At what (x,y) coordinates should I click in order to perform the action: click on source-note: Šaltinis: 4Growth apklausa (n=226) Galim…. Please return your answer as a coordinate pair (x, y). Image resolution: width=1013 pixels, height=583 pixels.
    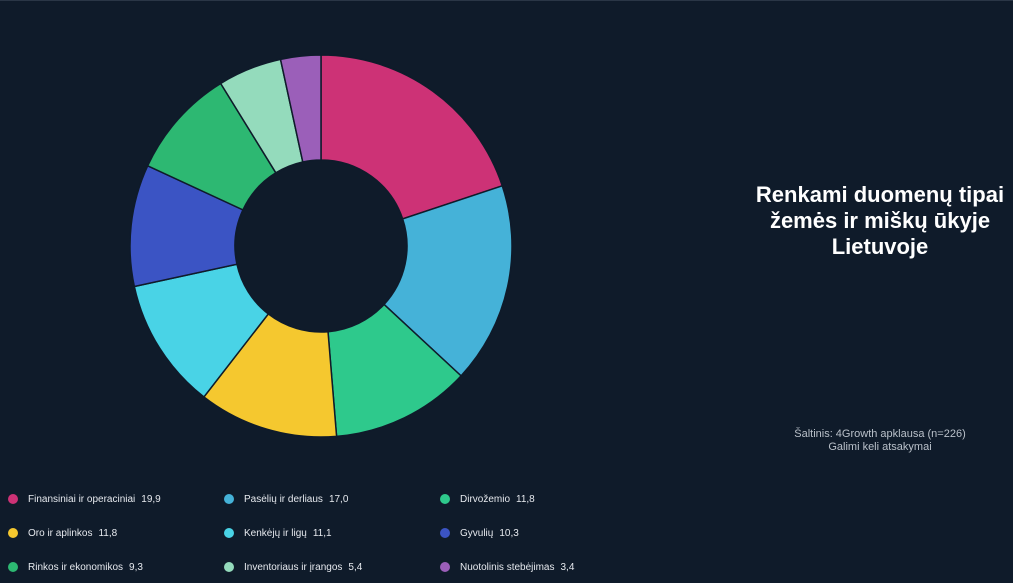
    Looking at the image, I should click on (880, 441).